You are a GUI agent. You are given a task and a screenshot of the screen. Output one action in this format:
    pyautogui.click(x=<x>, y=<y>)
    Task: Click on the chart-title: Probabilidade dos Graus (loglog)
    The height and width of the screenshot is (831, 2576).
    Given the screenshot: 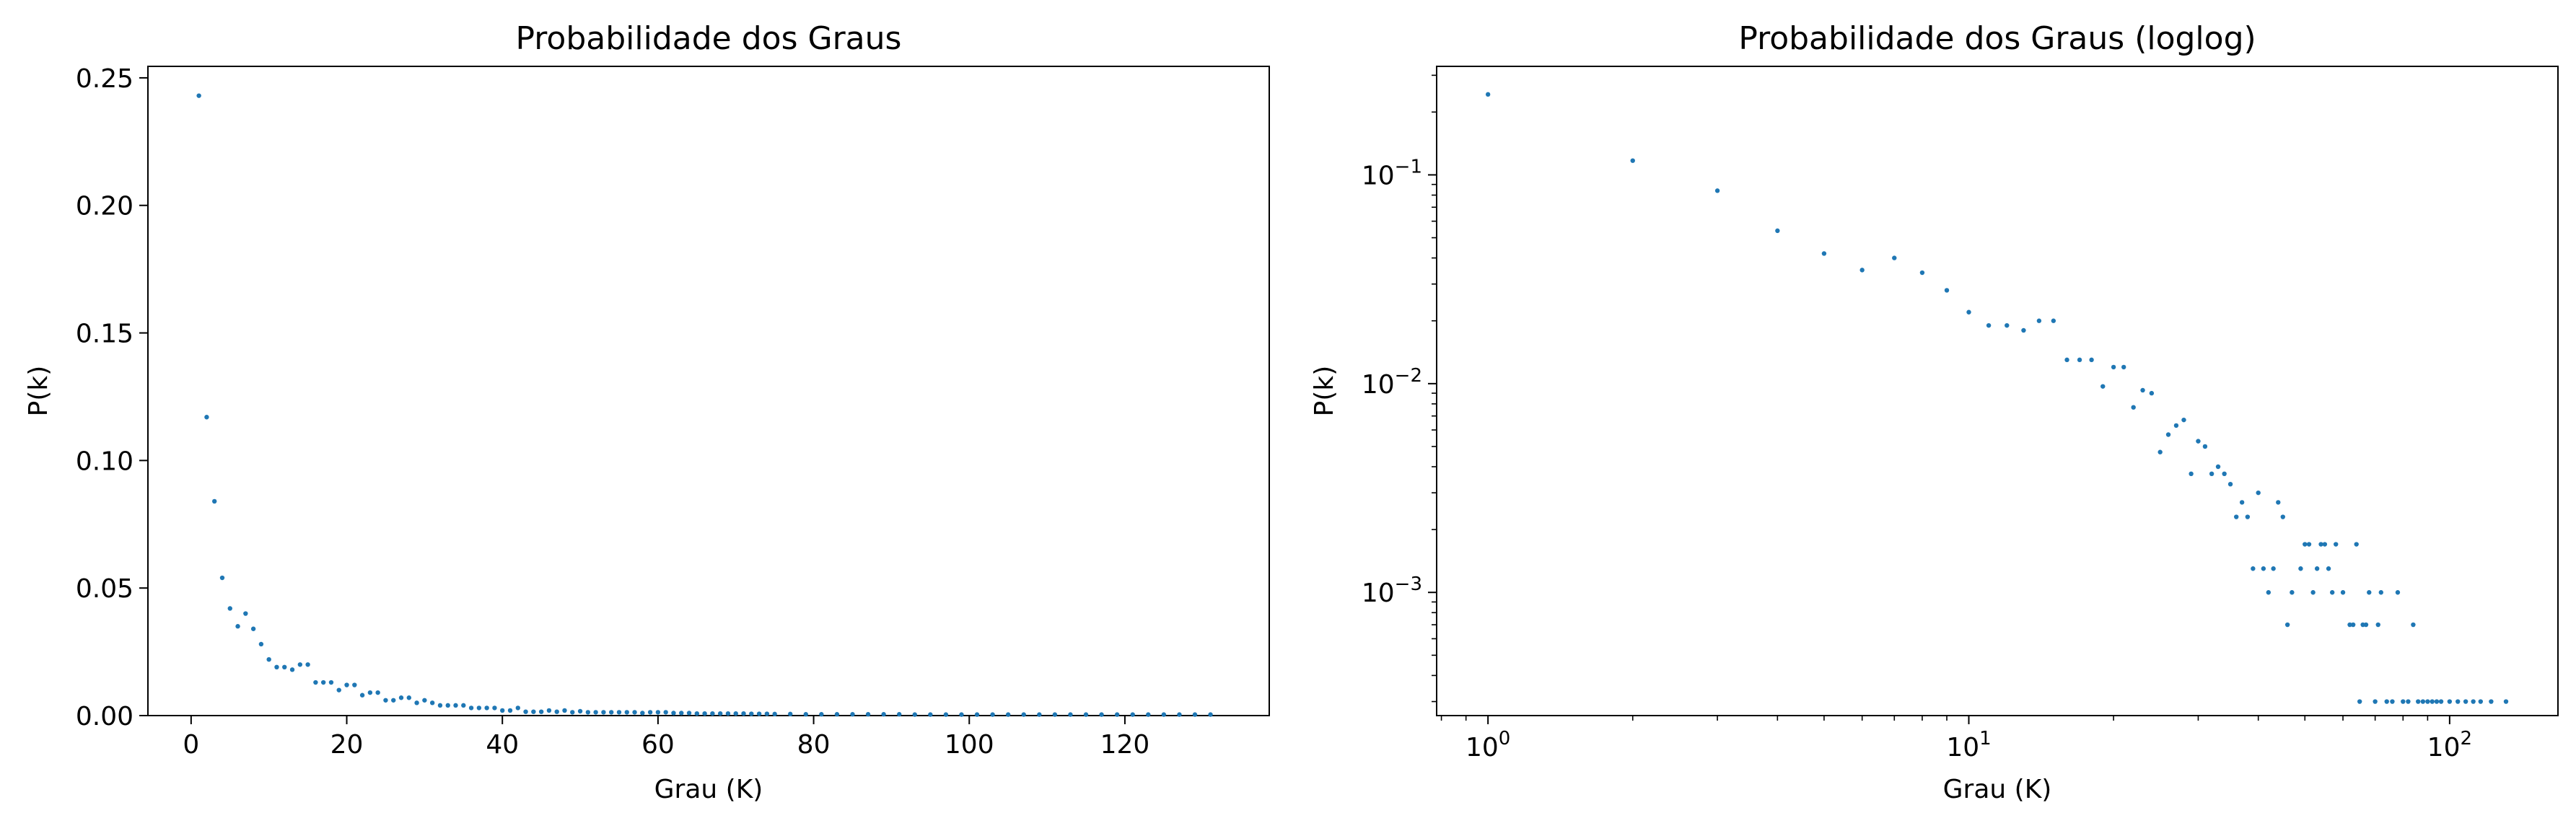 What is the action you would take?
    pyautogui.click(x=1997, y=38)
    